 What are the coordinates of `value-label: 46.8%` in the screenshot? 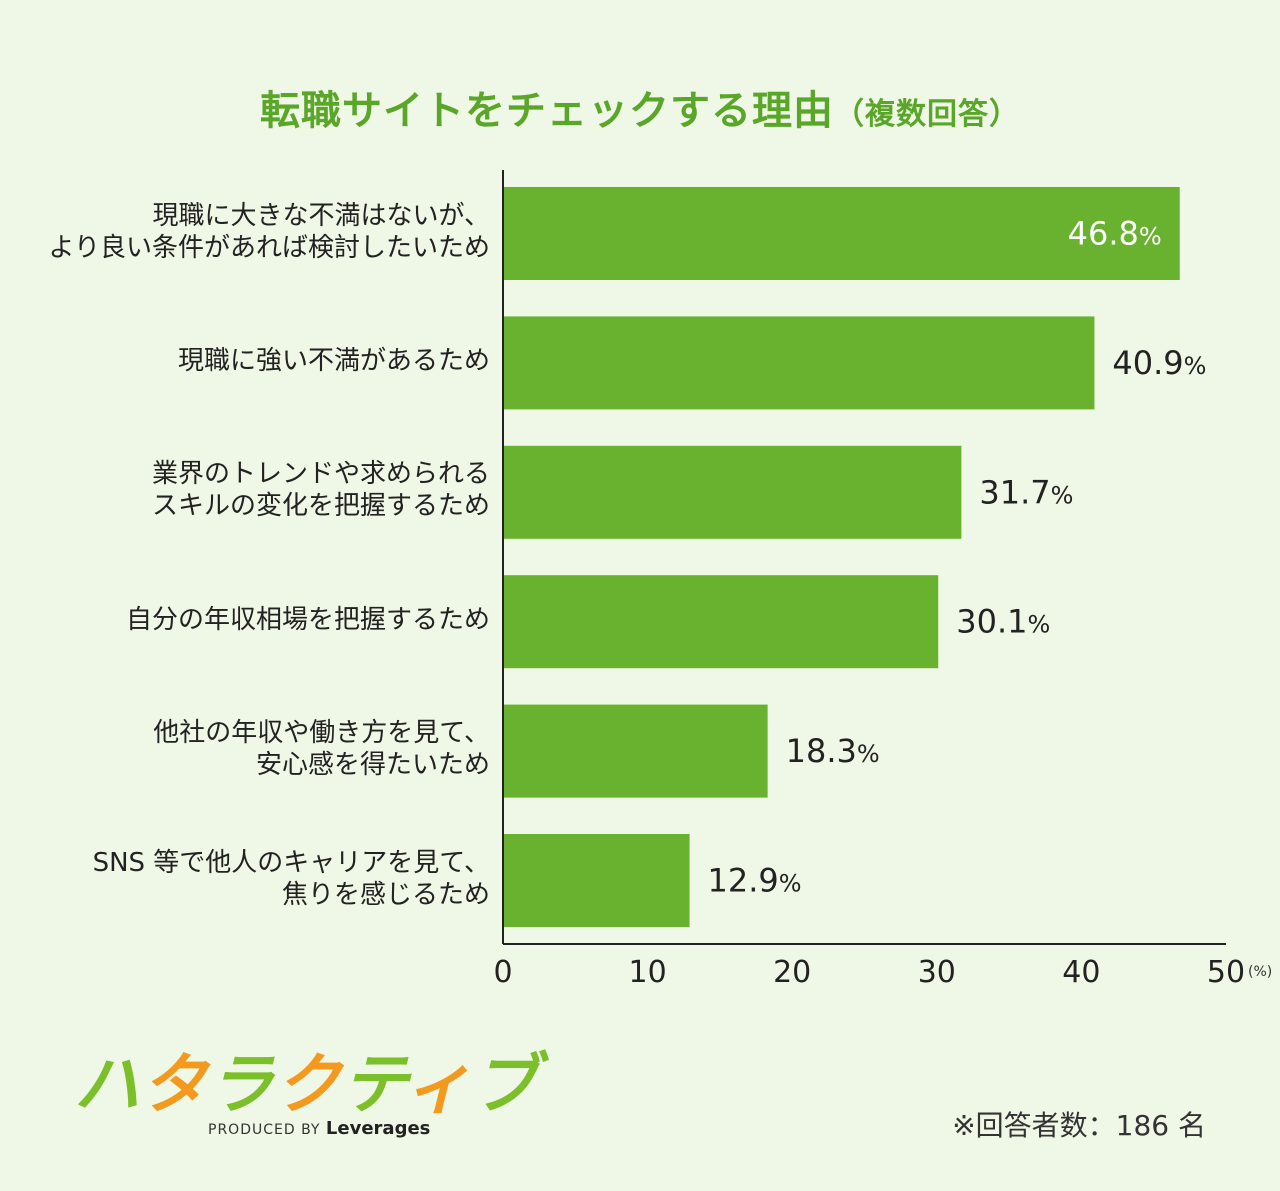 It's located at (1115, 234).